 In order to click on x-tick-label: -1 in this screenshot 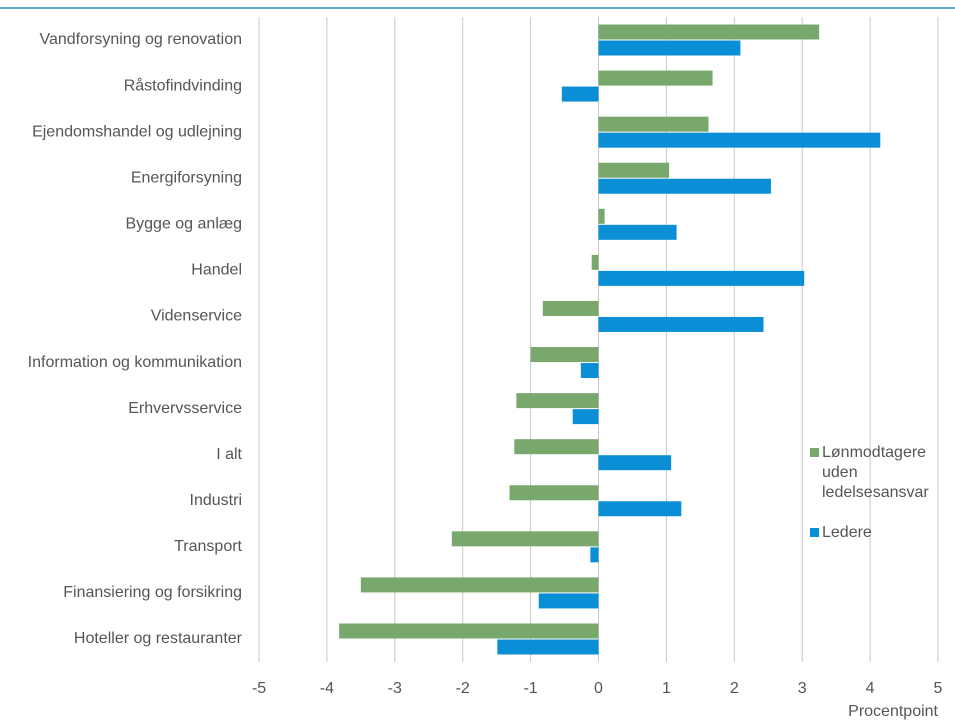, I will do `click(530, 688)`.